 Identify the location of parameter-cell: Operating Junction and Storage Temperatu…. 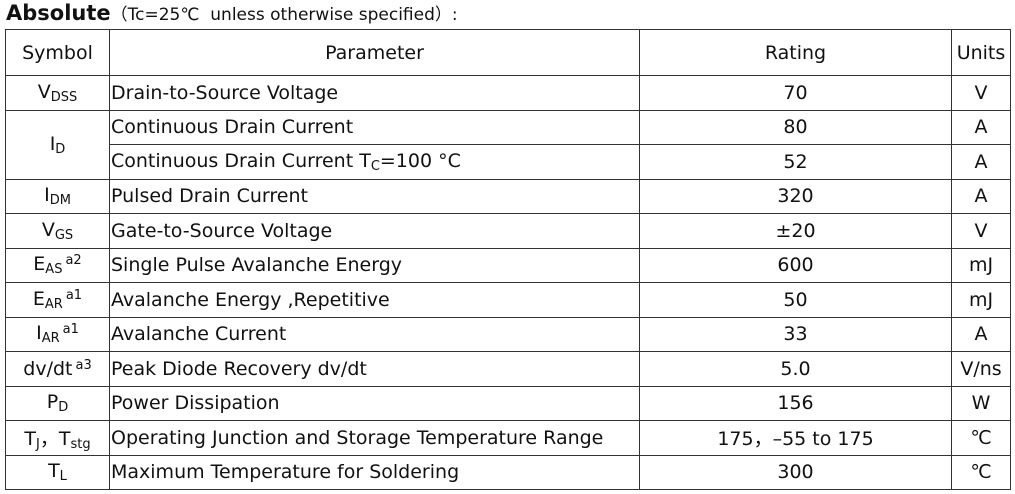
(374, 438).